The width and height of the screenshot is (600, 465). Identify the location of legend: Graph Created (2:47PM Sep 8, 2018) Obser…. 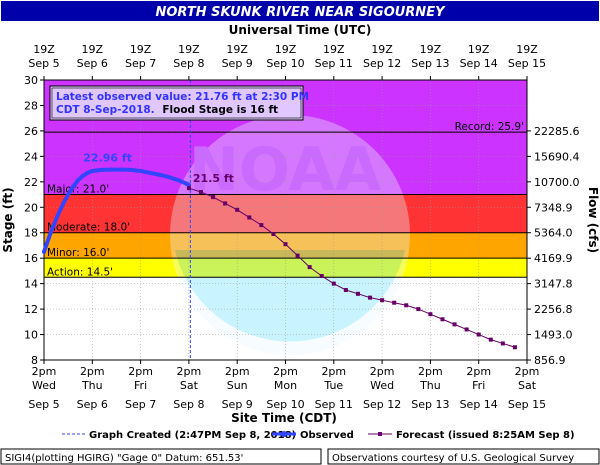
(318, 435).